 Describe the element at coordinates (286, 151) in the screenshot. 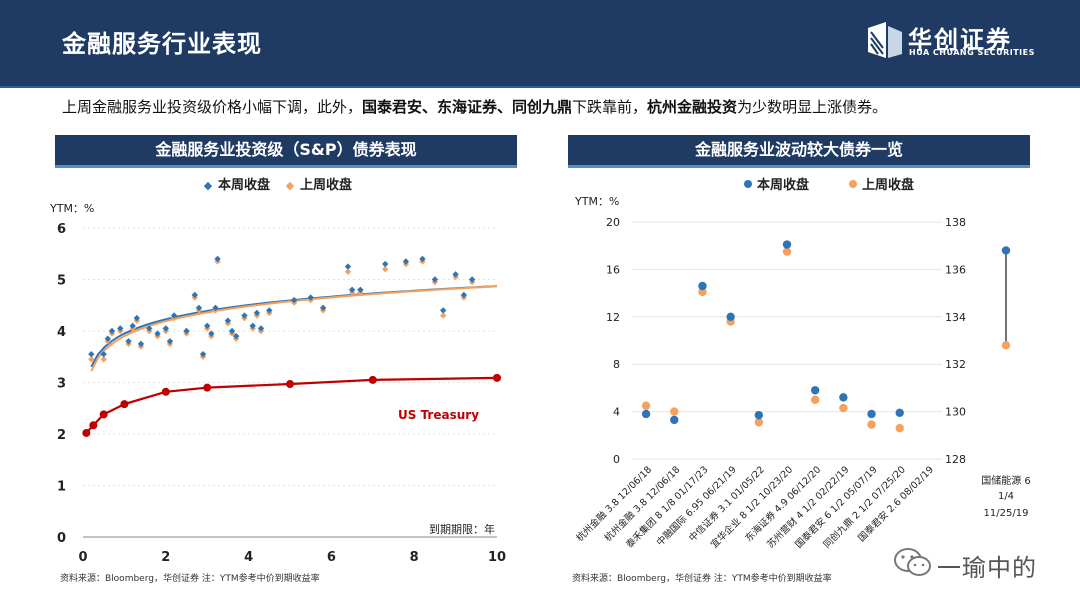

I see `left-panel-title: 金融服务业投资级（S&P）债券表现` at that location.